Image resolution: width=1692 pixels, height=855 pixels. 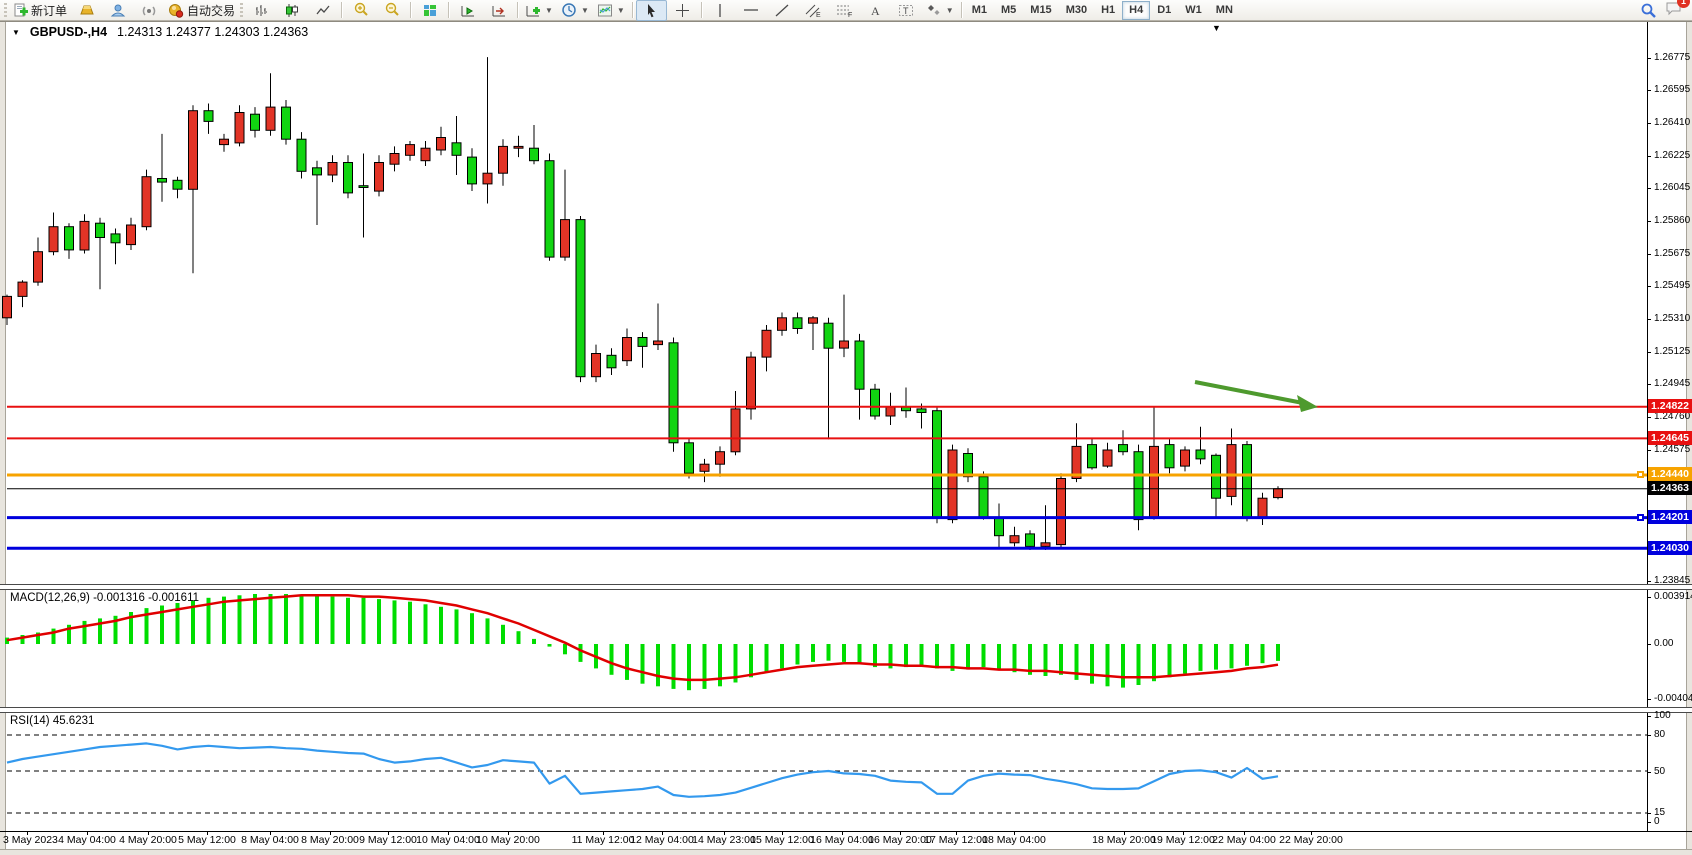 What do you see at coordinates (211, 10) in the screenshot?
I see `autotrading-label: 自动交易` at bounding box center [211, 10].